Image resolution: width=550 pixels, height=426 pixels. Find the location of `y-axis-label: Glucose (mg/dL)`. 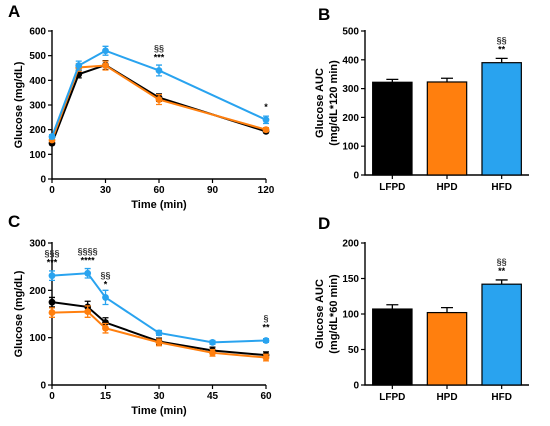

y-axis-label: Glucose (mg/dL) is located at coordinates (19, 104).